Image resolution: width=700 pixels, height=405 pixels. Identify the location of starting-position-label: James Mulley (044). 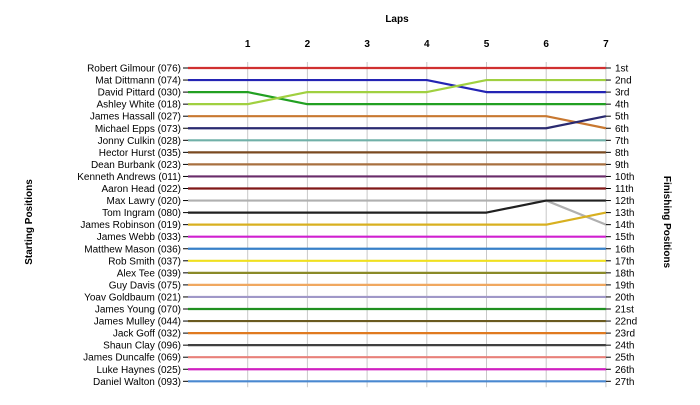
(137, 322).